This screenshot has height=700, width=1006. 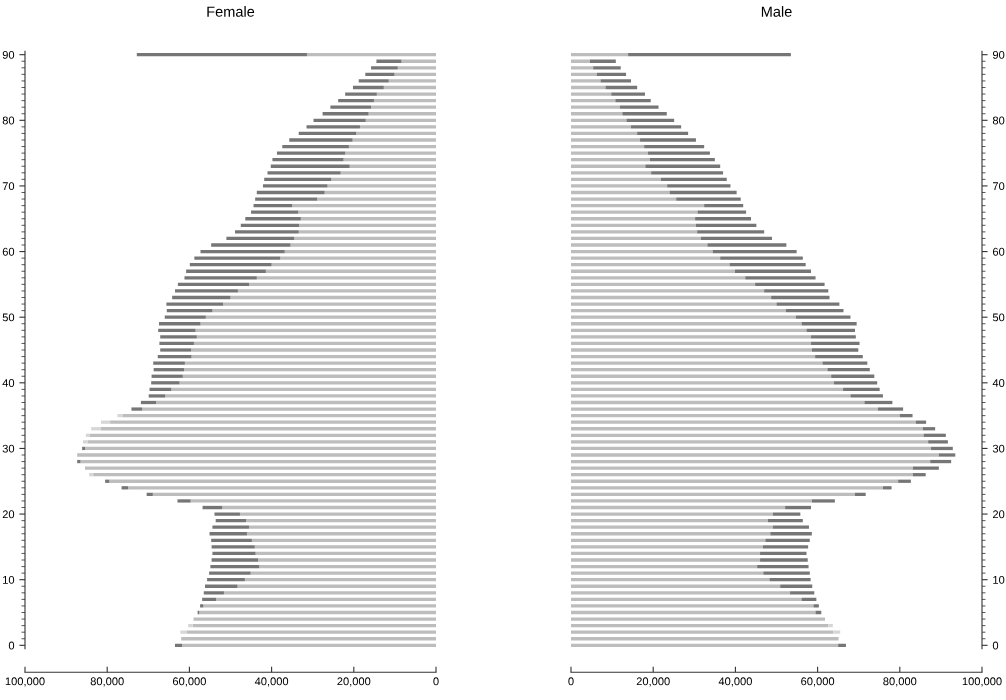 I want to click on x-tick-label: 80,000, so click(x=900, y=682).